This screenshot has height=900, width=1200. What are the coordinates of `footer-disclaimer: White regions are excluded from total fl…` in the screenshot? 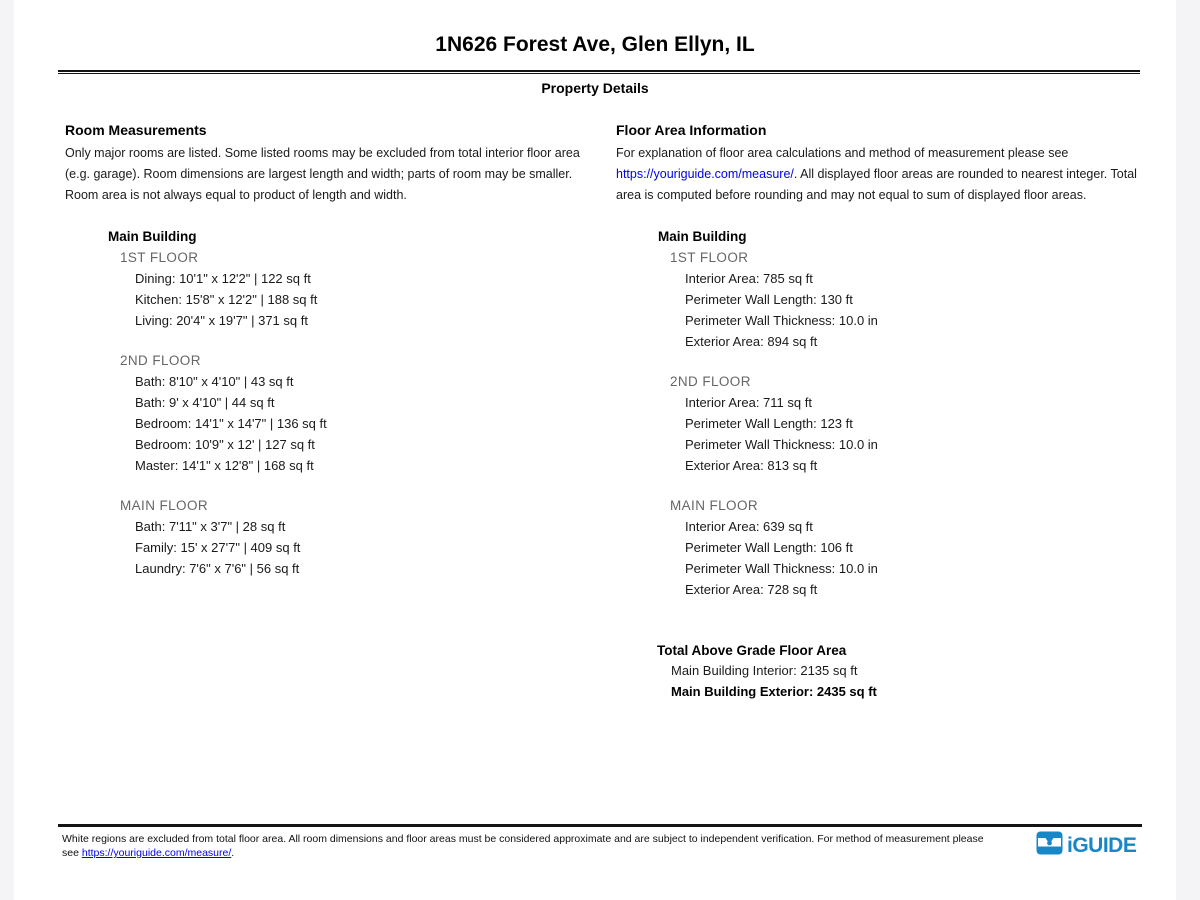 It's located at (531, 846).